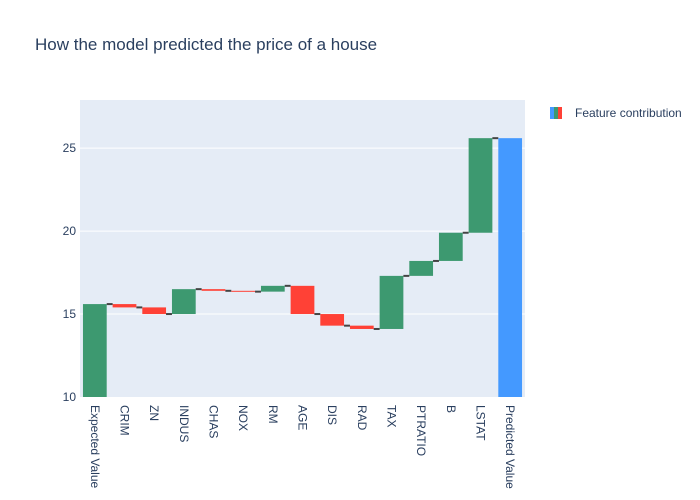 Image resolution: width=700 pixels, height=500 pixels. What do you see at coordinates (243, 291) in the screenshot?
I see `bar-nox` at bounding box center [243, 291].